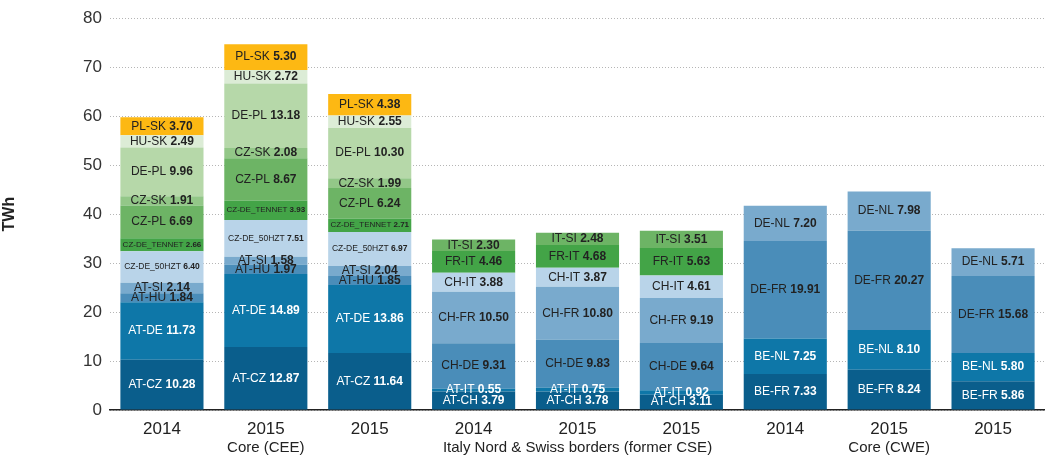 This screenshot has width=1045, height=459. What do you see at coordinates (193, 245) in the screenshot?
I see `data-label: 2.66` at bounding box center [193, 245].